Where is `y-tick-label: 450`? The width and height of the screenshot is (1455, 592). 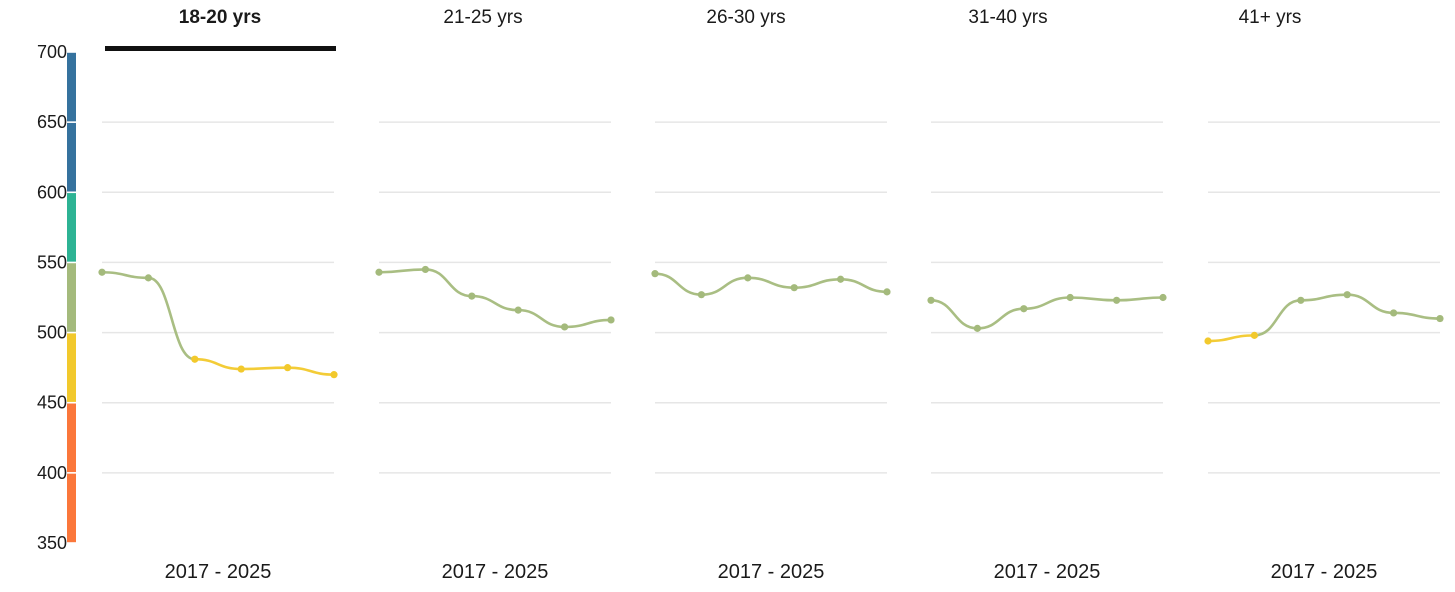
y-tick-label: 450 is located at coordinates (52, 403).